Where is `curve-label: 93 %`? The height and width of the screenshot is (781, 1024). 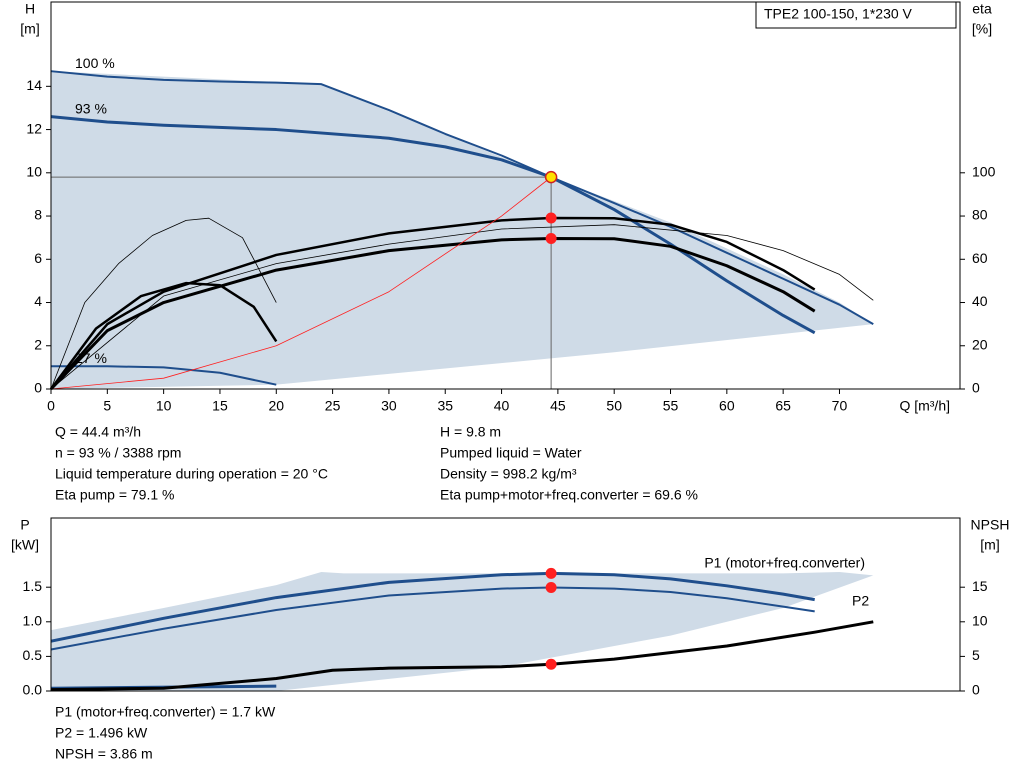
curve-label: 93 % is located at coordinates (91, 108).